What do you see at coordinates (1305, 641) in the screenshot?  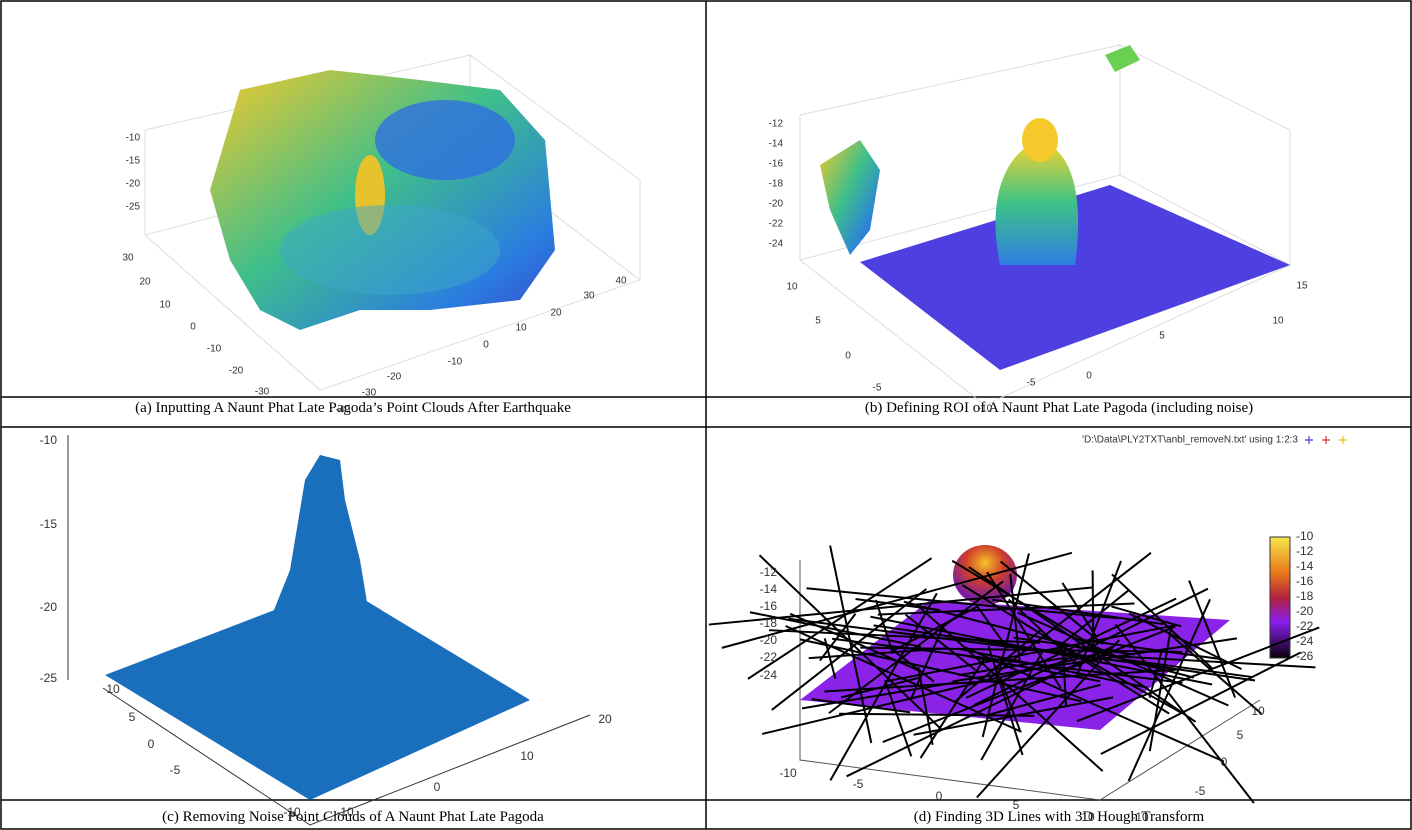 I see `colorbar-tick-label: -24` at bounding box center [1305, 641].